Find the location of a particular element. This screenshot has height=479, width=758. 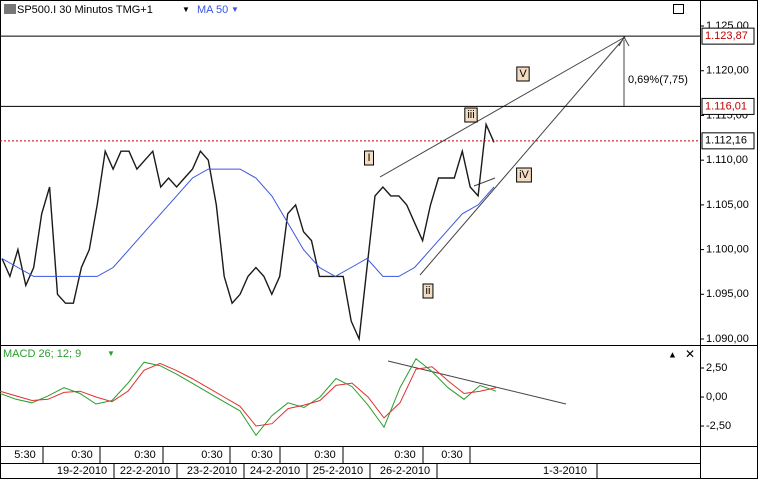

y-tick-label: -2,50 is located at coordinates (718, 426).